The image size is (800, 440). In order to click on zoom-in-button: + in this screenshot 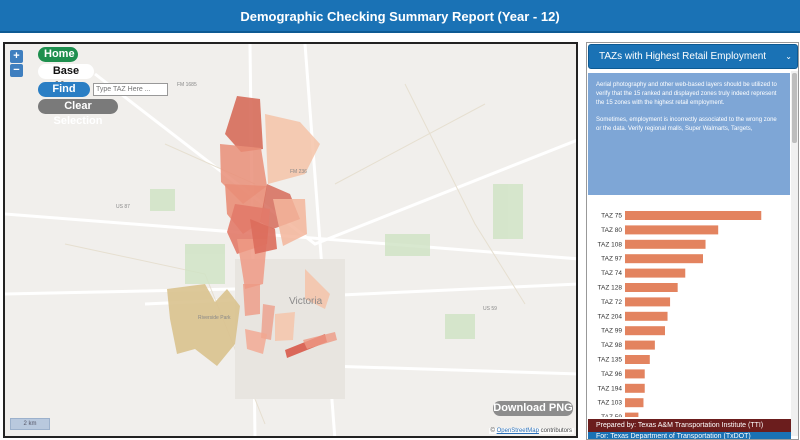, I will do `click(16, 56)`.